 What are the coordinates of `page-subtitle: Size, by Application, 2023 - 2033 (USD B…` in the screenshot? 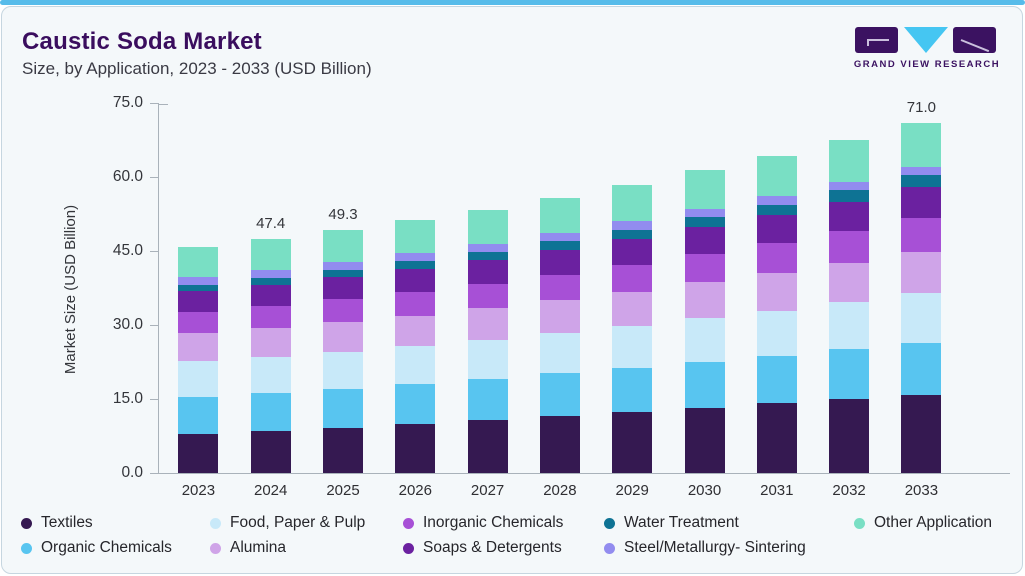 It's located at (197, 68).